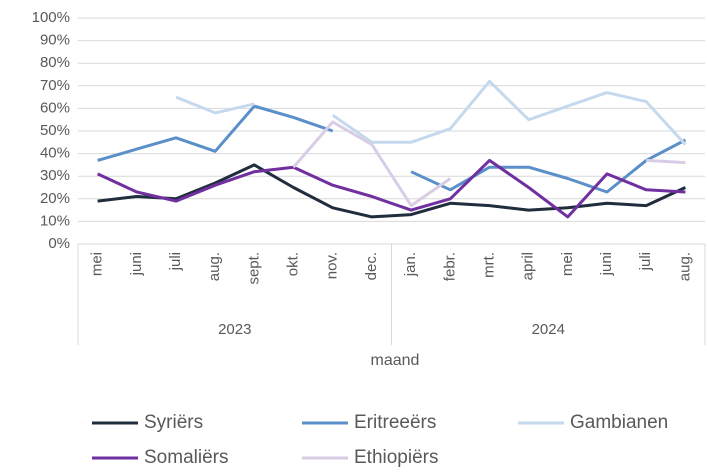 The width and height of the screenshot is (707, 474). Describe the element at coordinates (332, 265) in the screenshot. I see `x-tick-label: nov.` at that location.